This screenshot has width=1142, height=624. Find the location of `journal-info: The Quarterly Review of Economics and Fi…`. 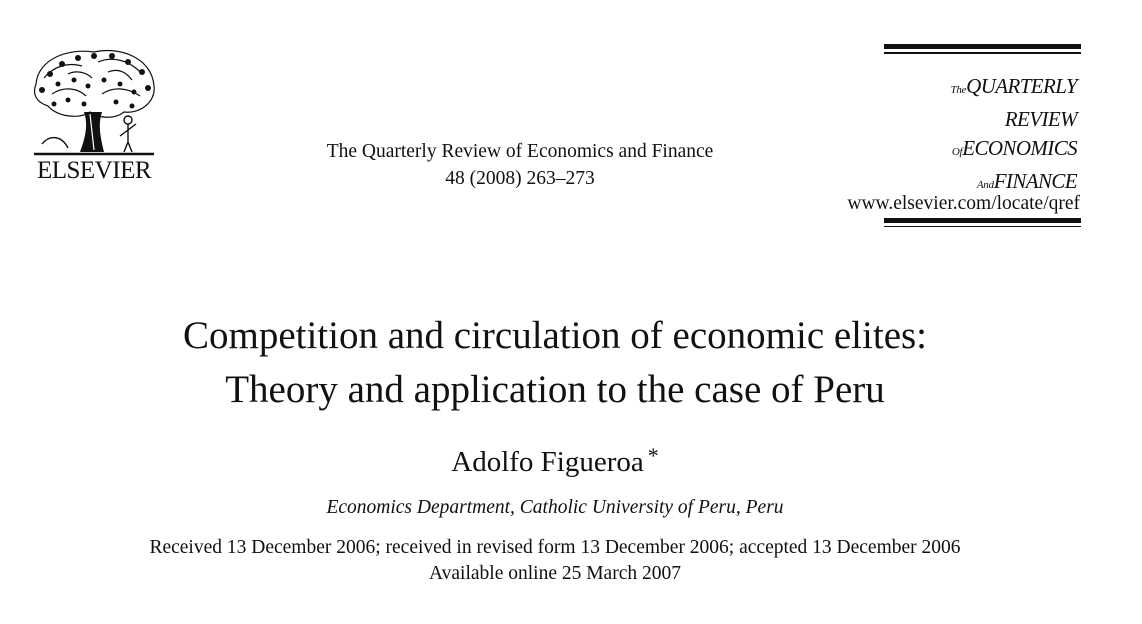

journal-info: The Quarterly Review of Economics and Fi… is located at coordinates (520, 165).